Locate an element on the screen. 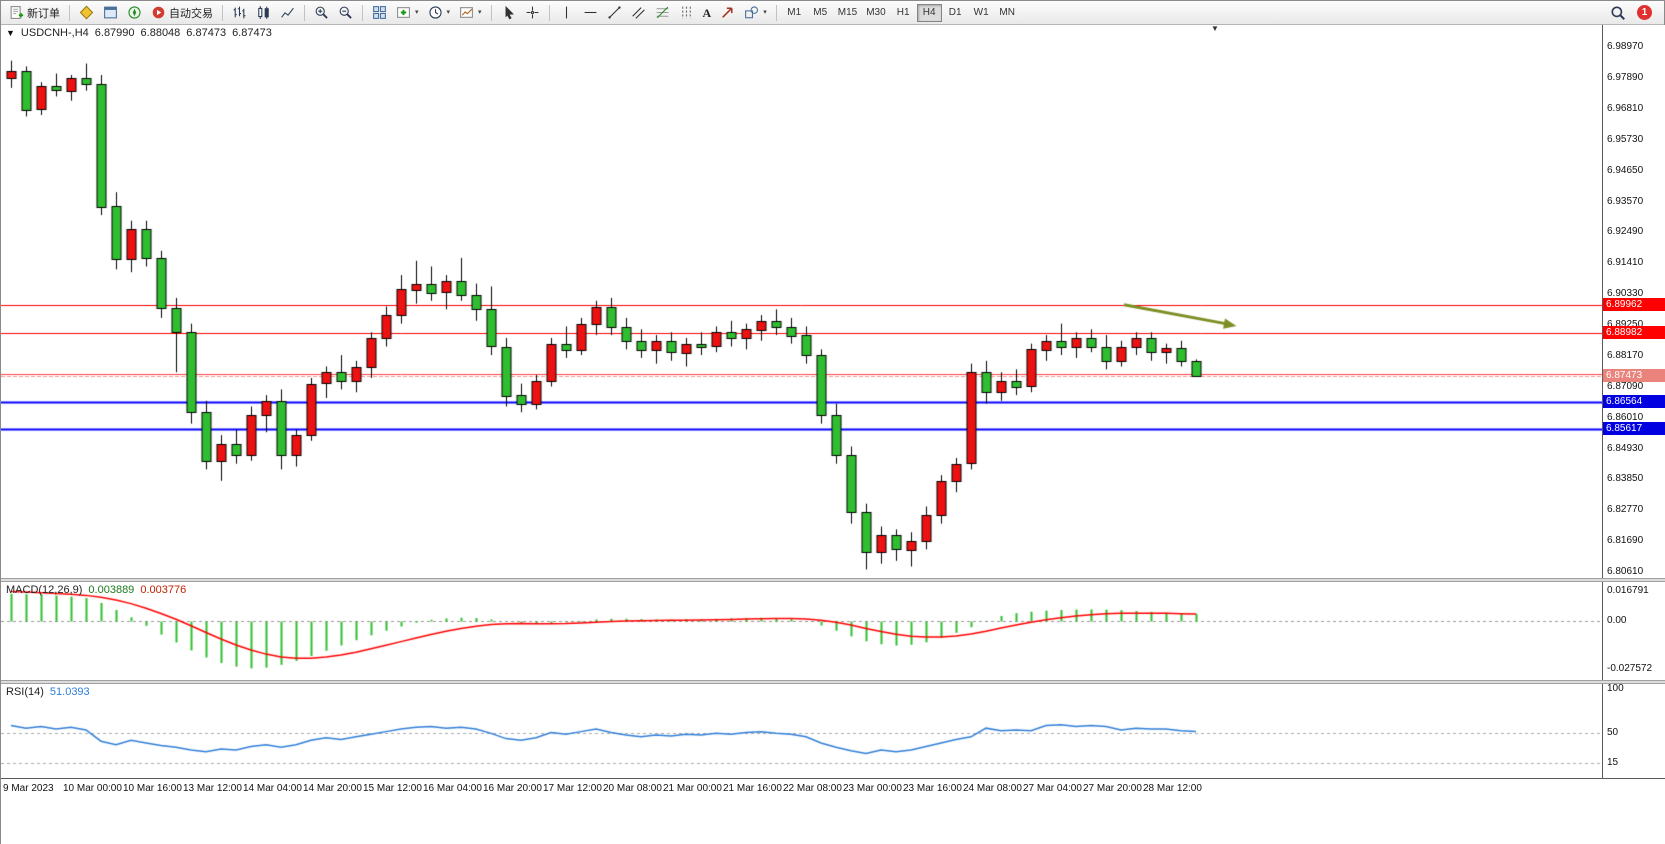  price-axis-label: 6.89250 is located at coordinates (1625, 325).